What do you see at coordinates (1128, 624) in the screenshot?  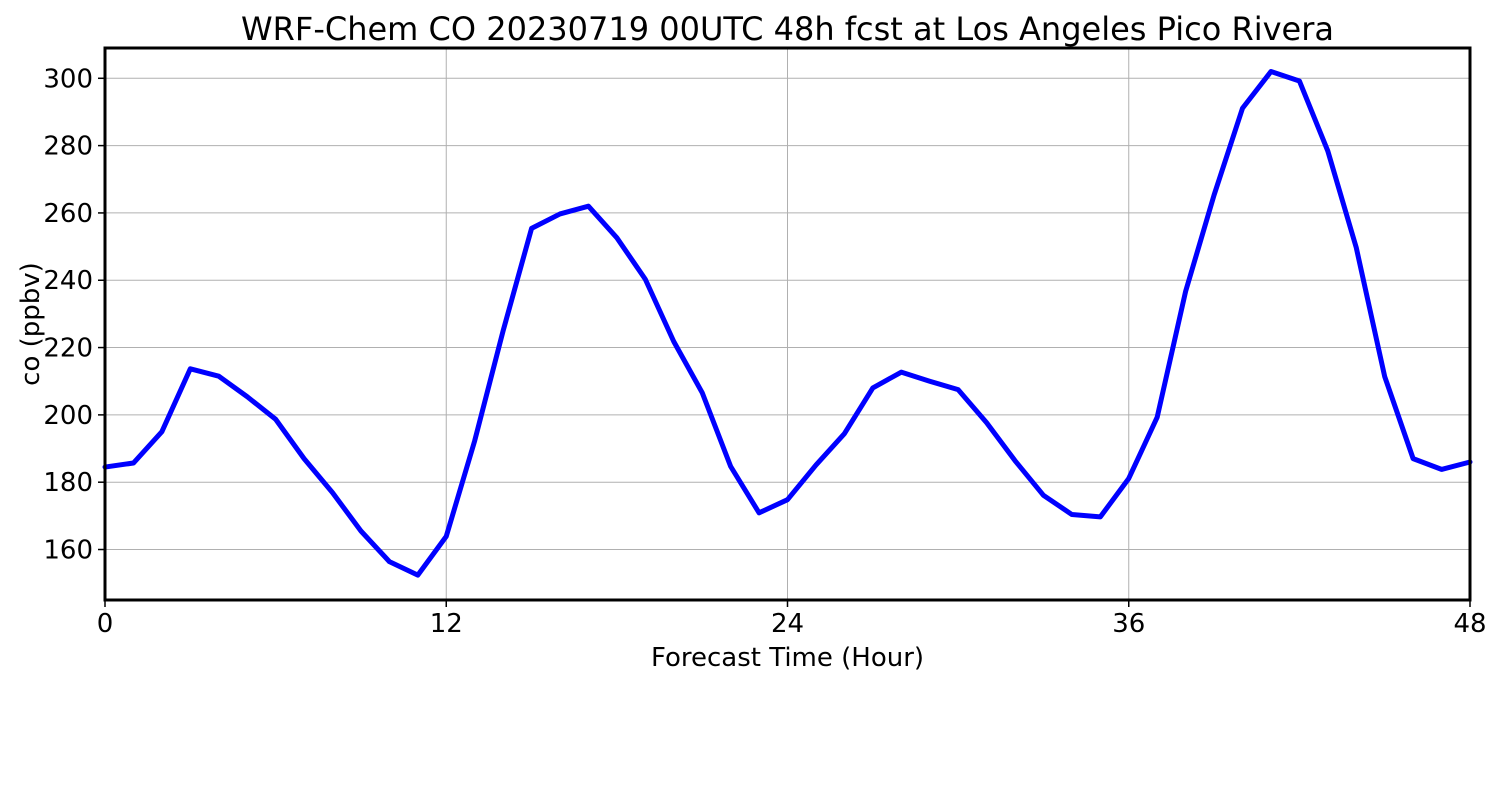 I see `x-tick-label: 36` at bounding box center [1128, 624].